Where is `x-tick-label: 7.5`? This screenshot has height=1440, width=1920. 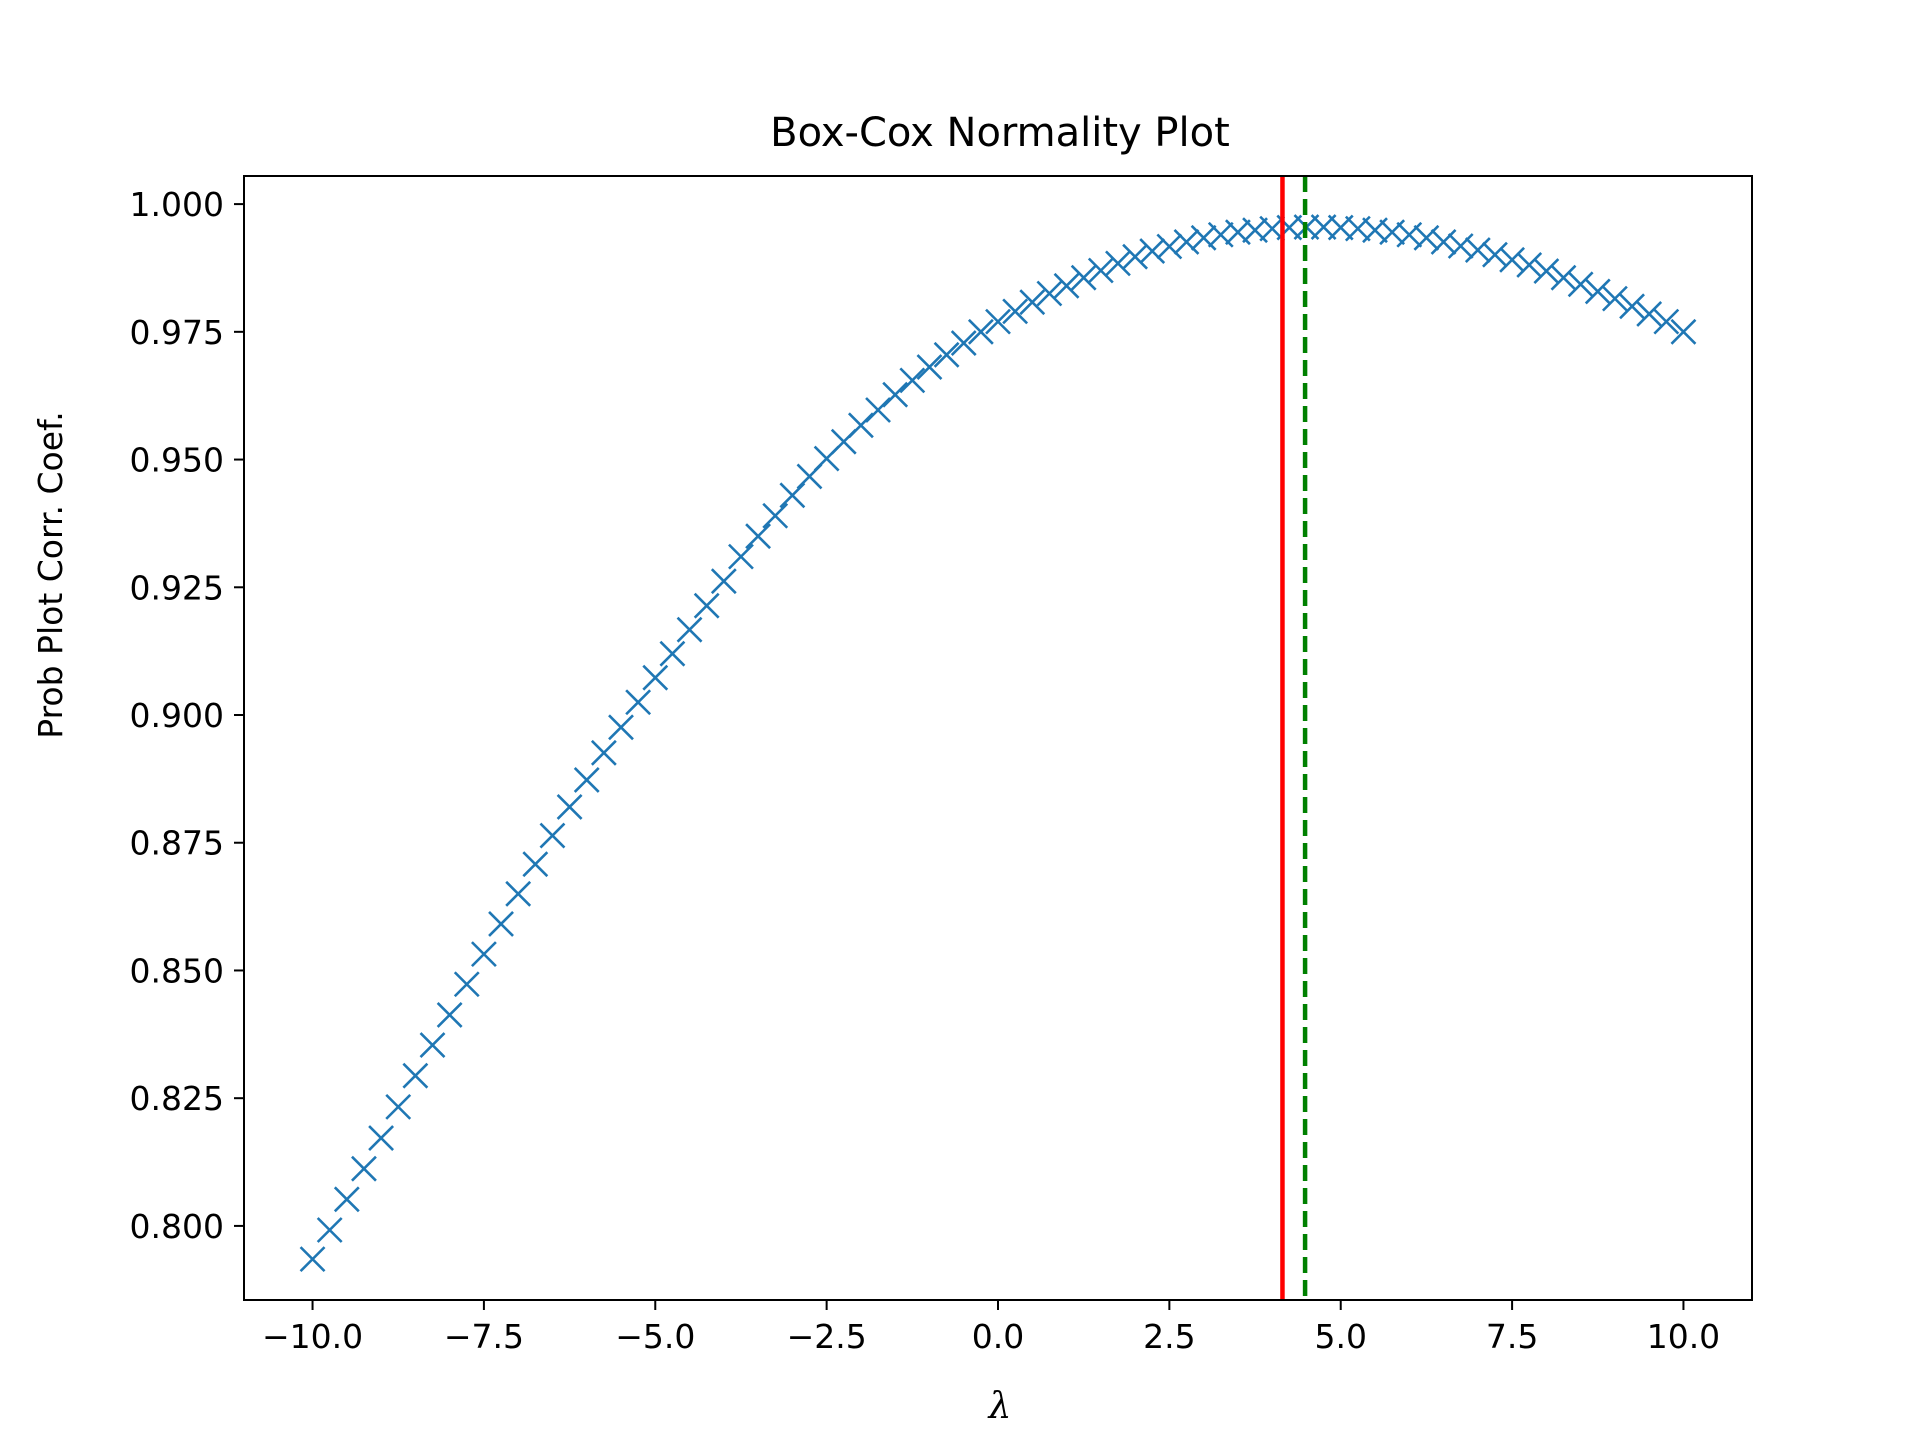 x-tick-label: 7.5 is located at coordinates (1512, 1336).